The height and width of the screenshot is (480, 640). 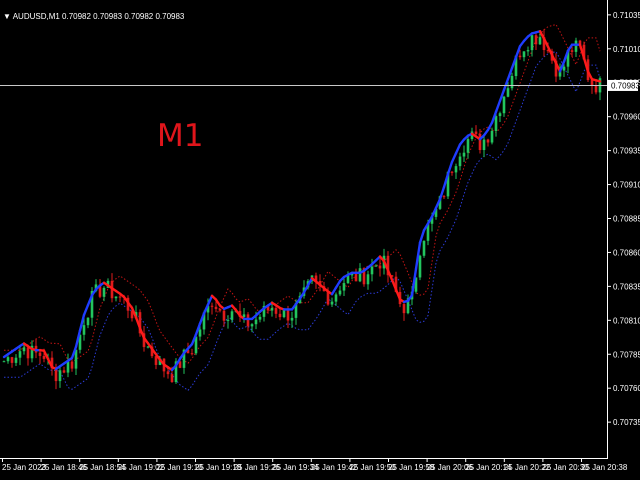 What do you see at coordinates (64, 467) in the screenshot?
I see `x-tick-label: 25 Jan 18:46` at bounding box center [64, 467].